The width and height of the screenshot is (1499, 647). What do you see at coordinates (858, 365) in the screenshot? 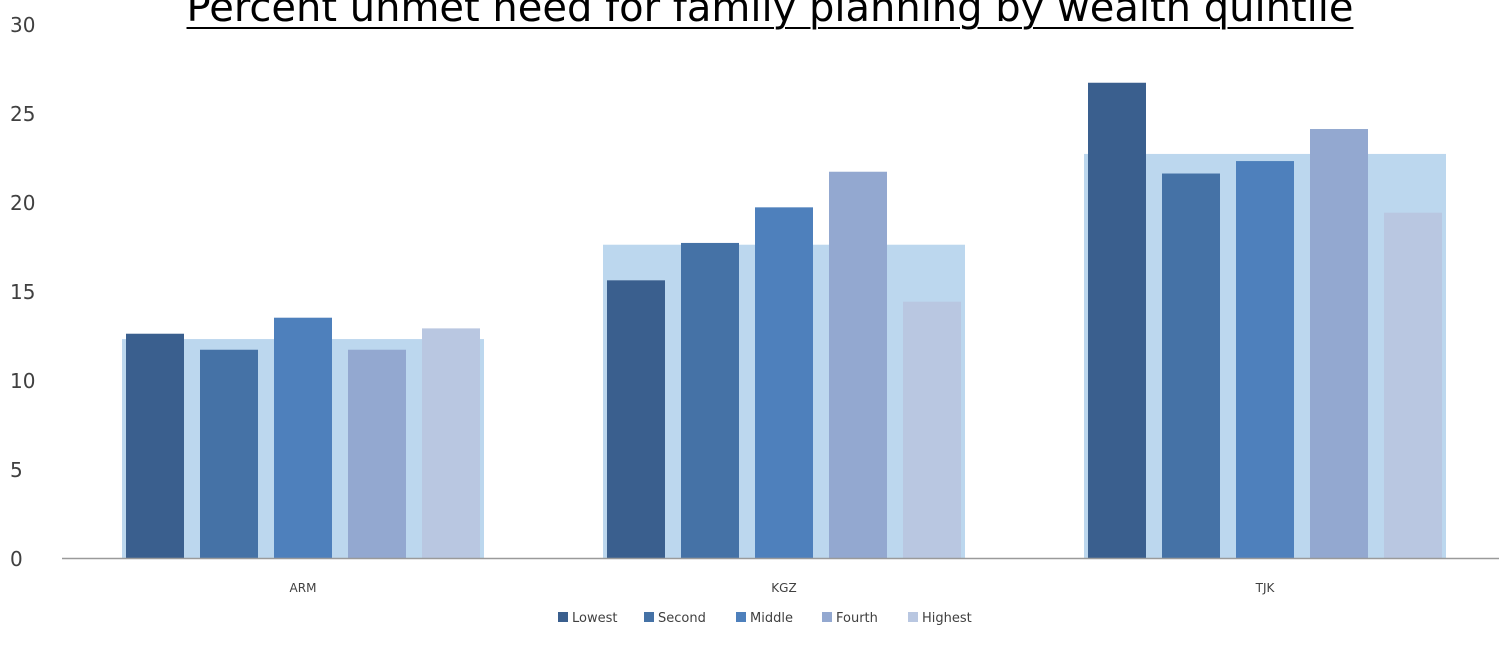
I see `bar-fourth-kgz` at bounding box center [858, 365].